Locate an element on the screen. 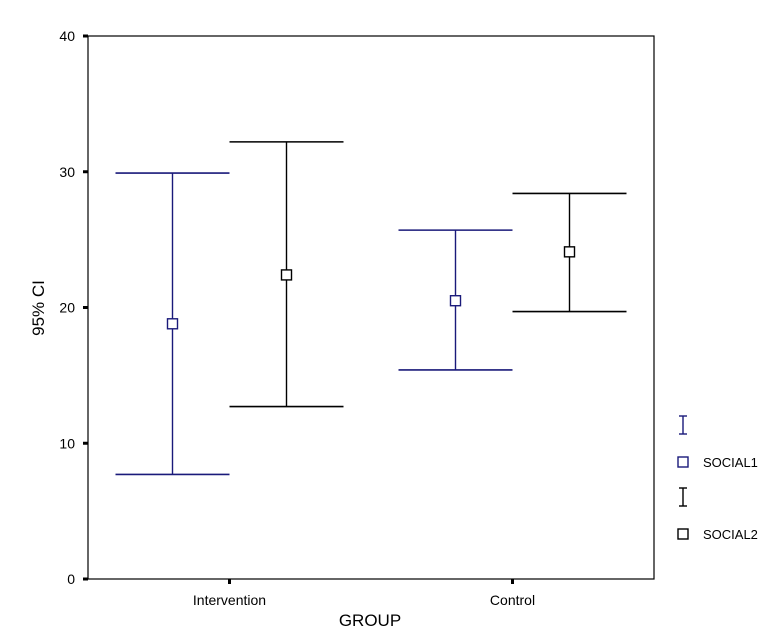 Image resolution: width=778 pixels, height=638 pixels. x-tick-label: Intervention is located at coordinates (229, 600).